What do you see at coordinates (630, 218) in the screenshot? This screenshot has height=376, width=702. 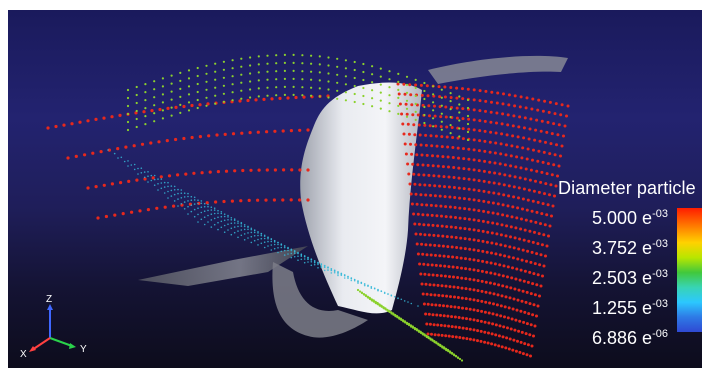 I see `legend-label-max: 5.000 e-03` at bounding box center [630, 218].